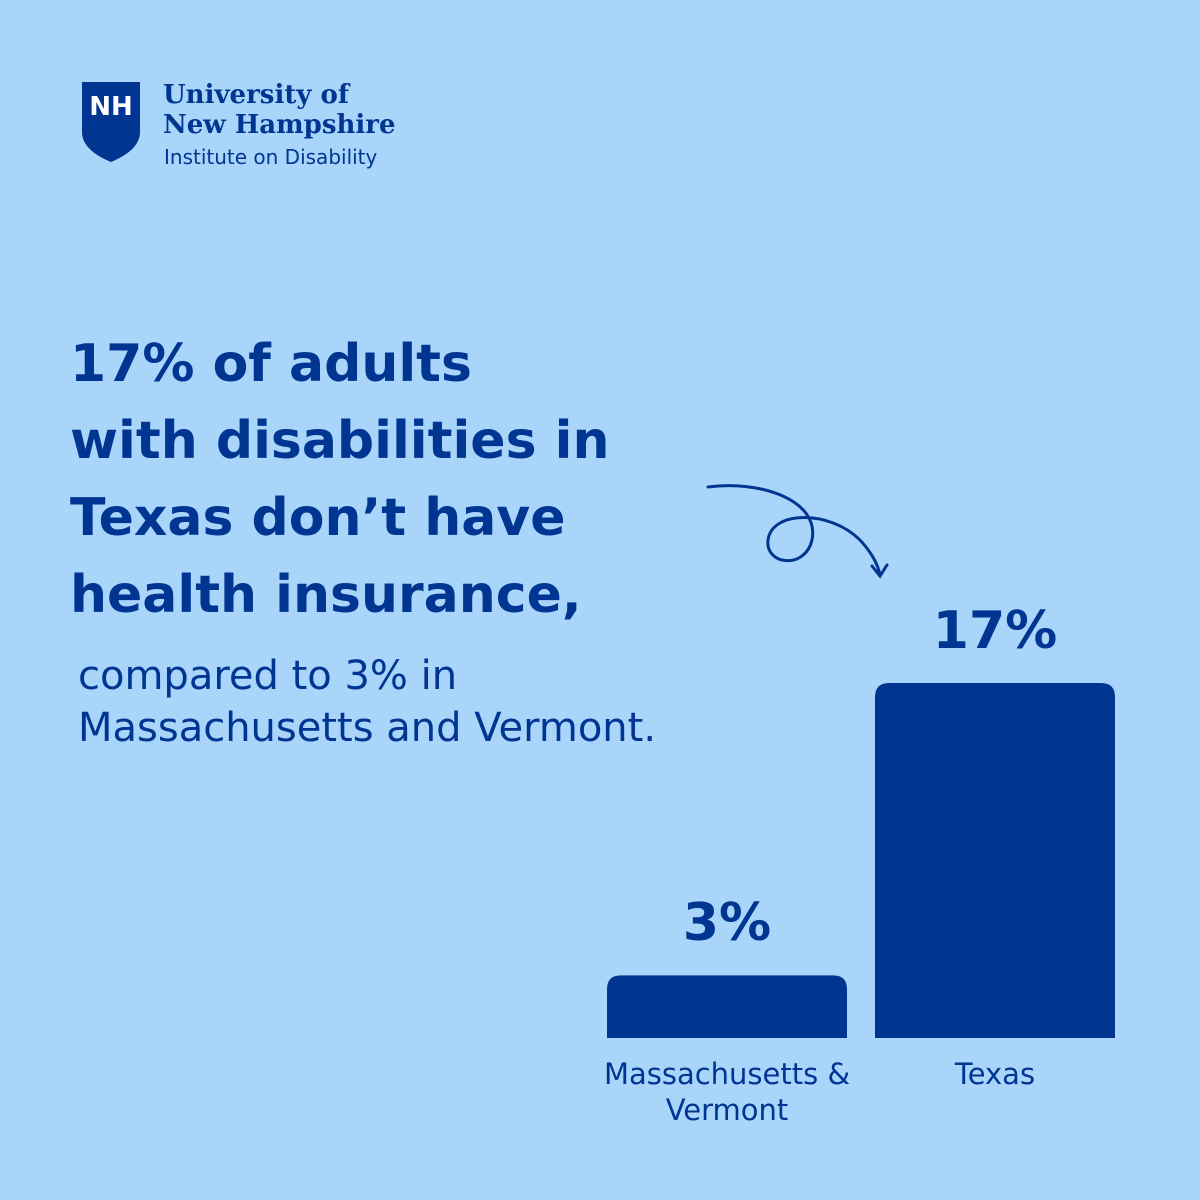 The height and width of the screenshot is (1200, 1200). What do you see at coordinates (727, 1092) in the screenshot?
I see `category-label: Massachusetts & Vermont` at bounding box center [727, 1092].